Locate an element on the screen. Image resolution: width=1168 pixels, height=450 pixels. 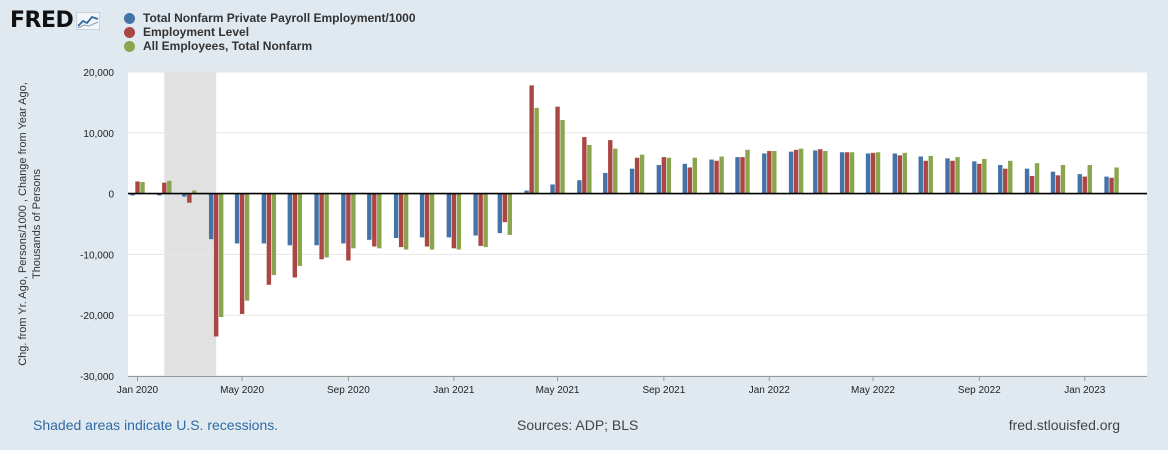
y-tick-label: 10,000 is located at coordinates (98, 134).